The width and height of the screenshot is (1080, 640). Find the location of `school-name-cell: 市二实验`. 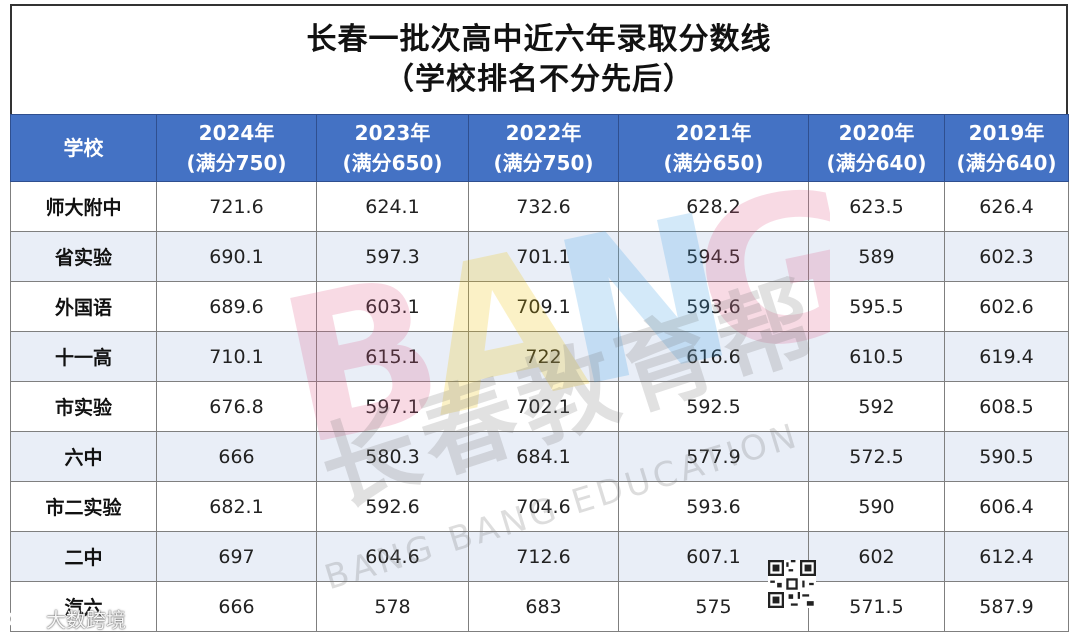

school-name-cell: 市二实验 is located at coordinates (83, 506).